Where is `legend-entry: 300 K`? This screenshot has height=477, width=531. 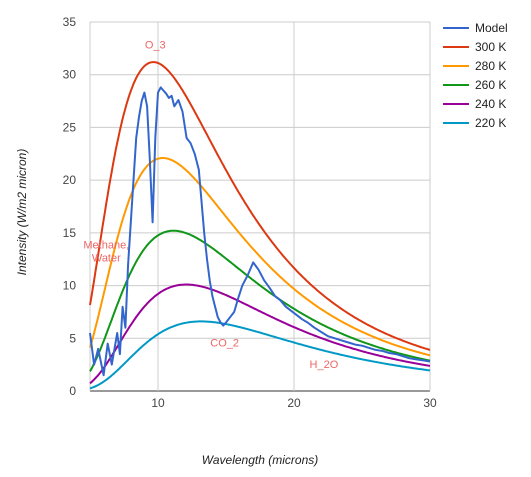 legend-entry: 300 K is located at coordinates (490, 47).